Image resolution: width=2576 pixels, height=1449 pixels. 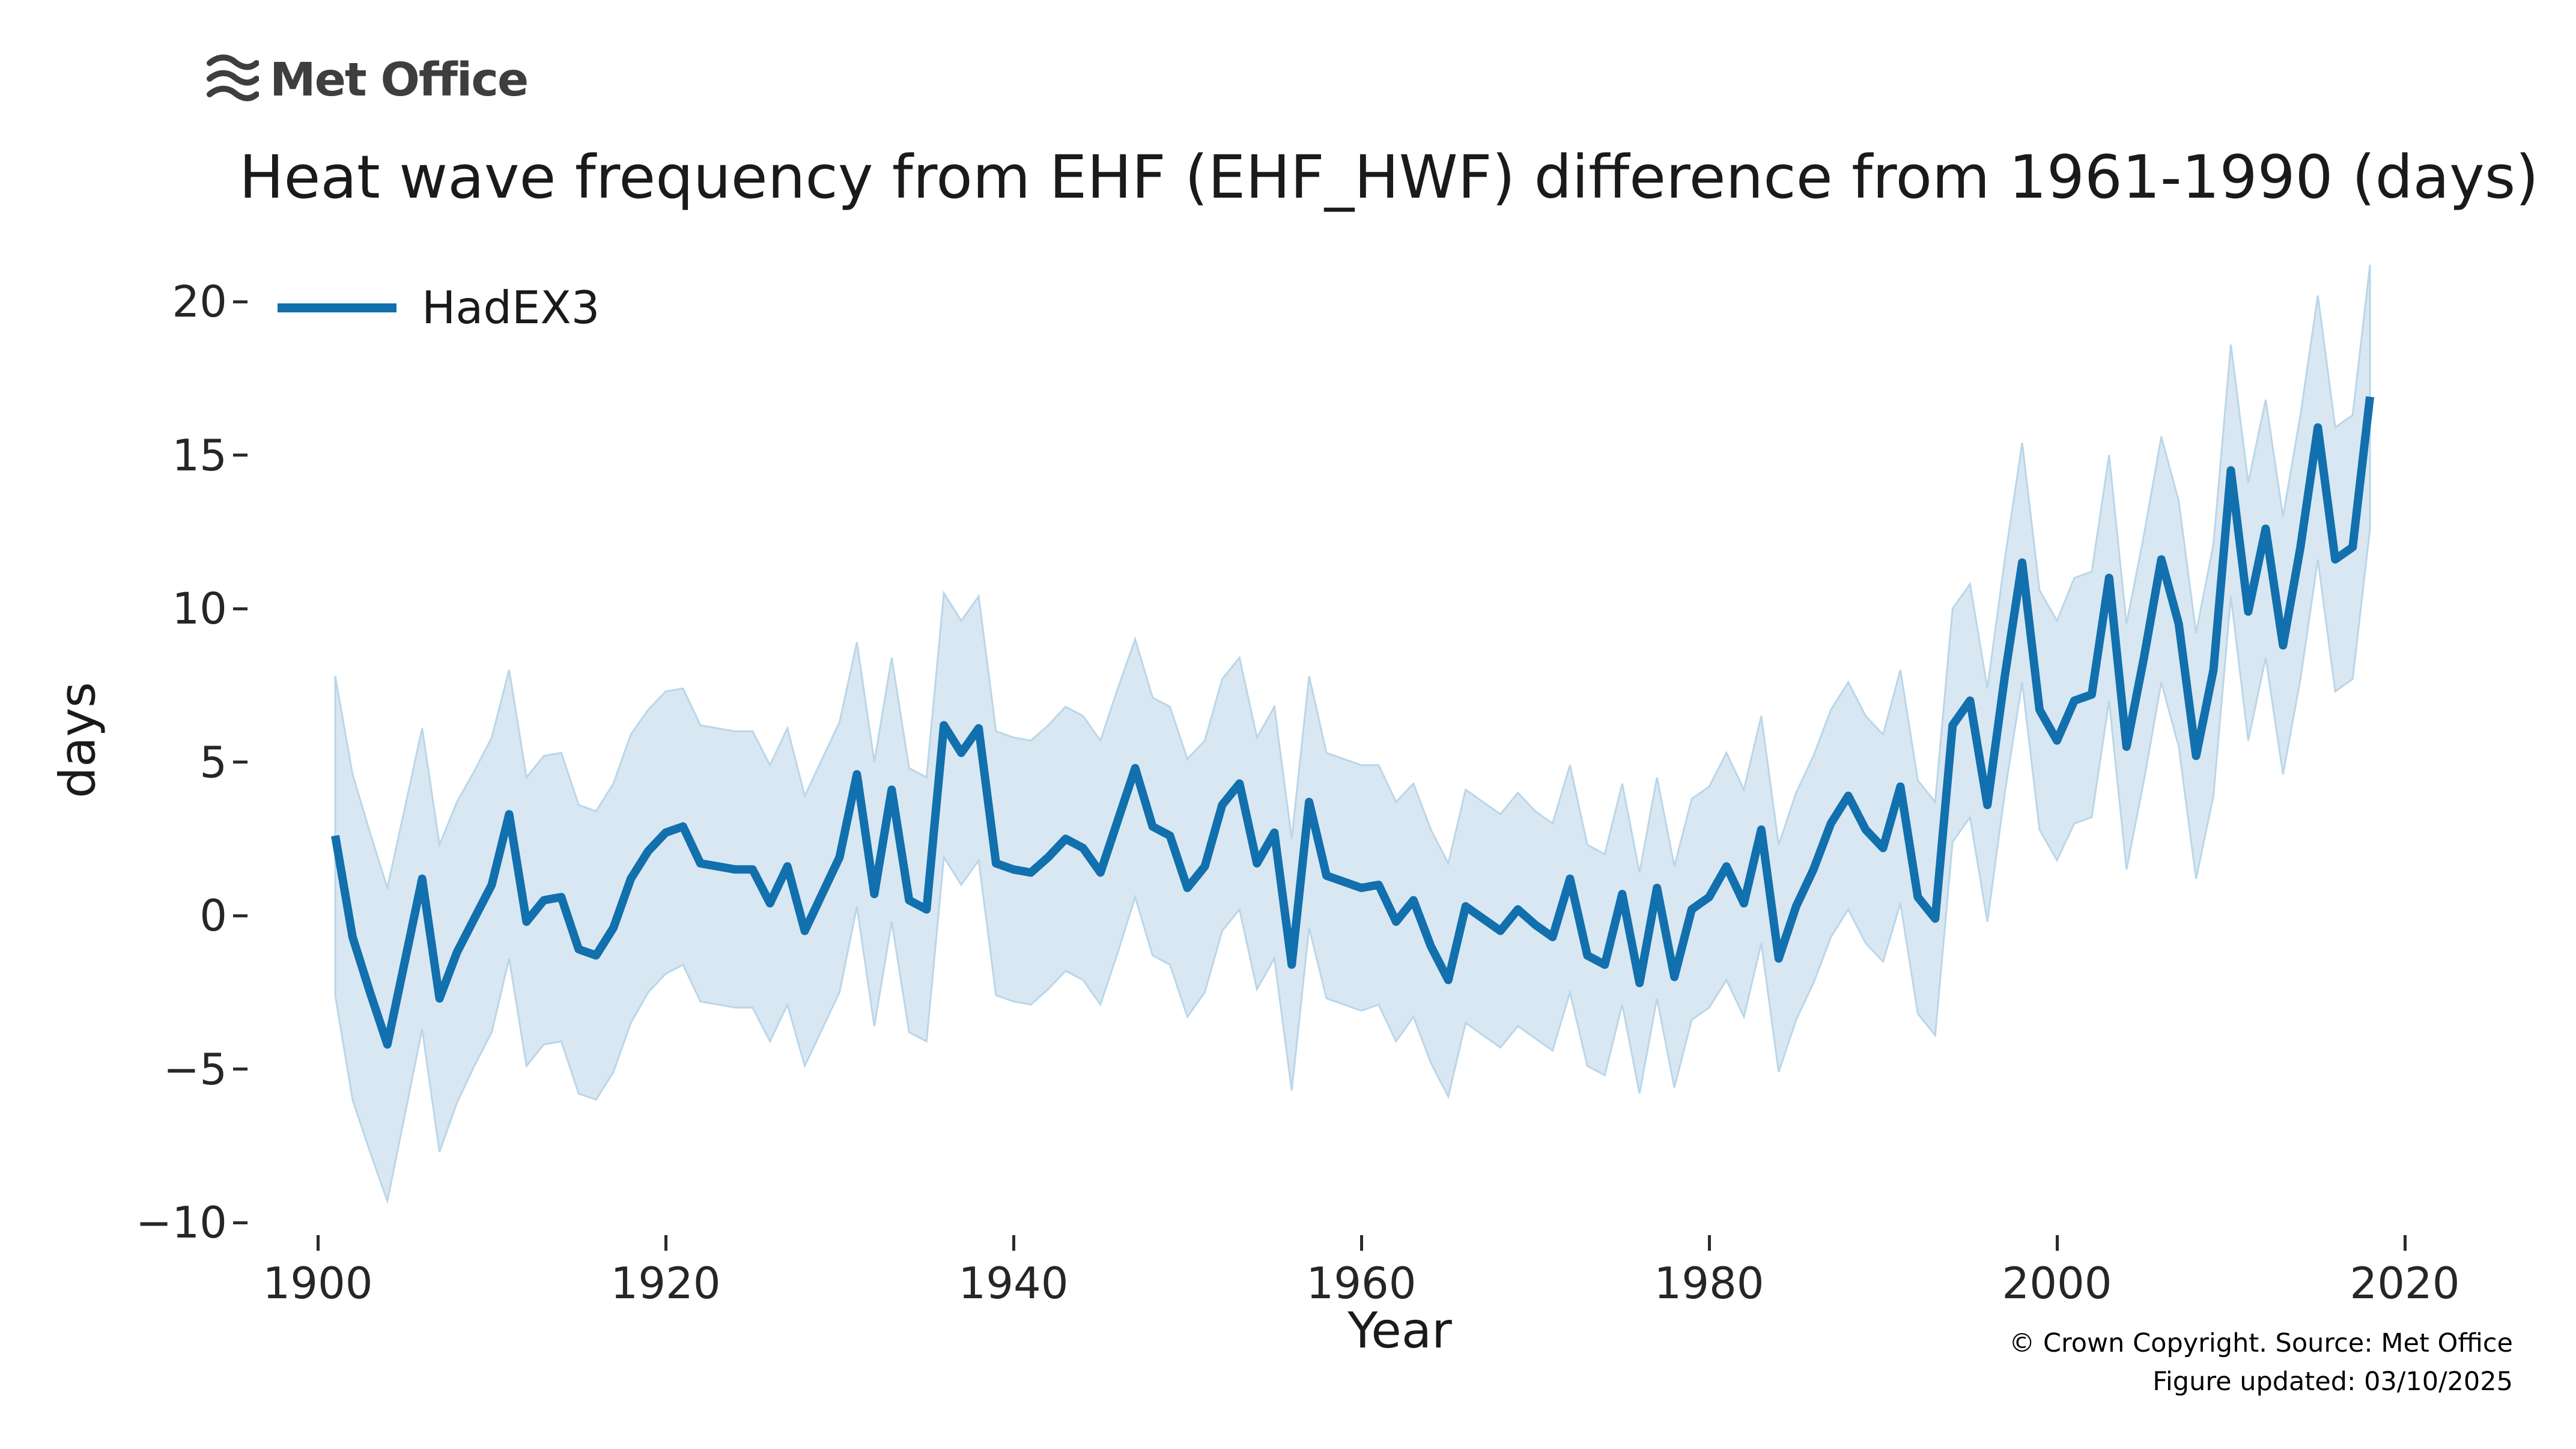 I want to click on y-tick-label: −10, so click(x=182, y=1222).